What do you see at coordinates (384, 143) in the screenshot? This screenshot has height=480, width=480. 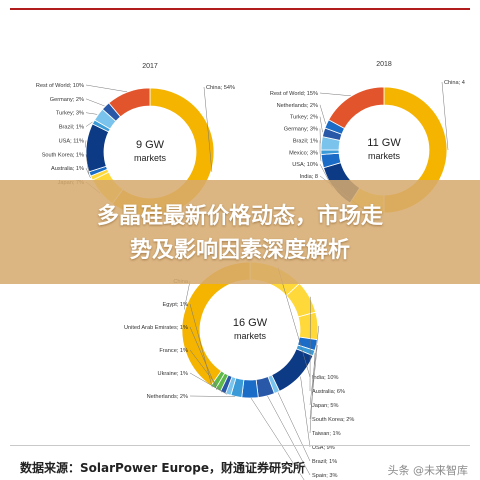 I see `center-text: 11 GW` at bounding box center [384, 143].